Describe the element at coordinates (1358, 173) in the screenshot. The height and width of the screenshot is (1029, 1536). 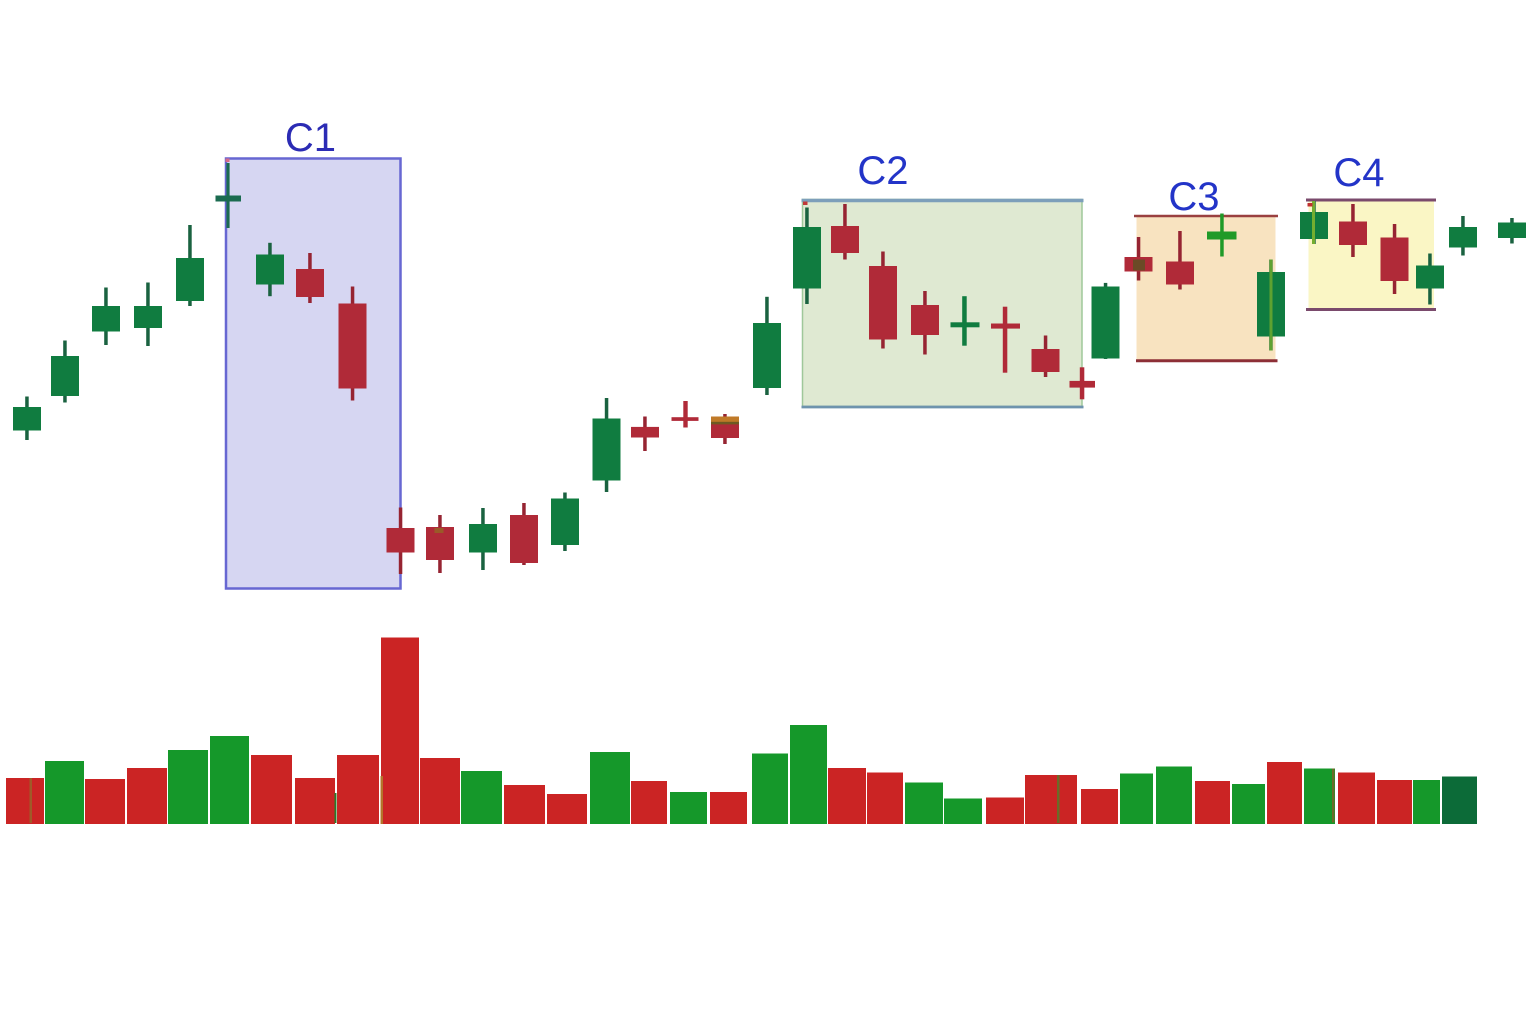
I see `svg-text: C4` at that location.